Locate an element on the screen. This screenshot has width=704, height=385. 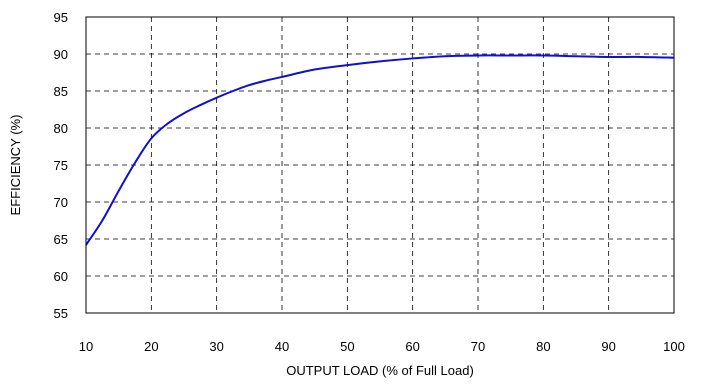
x-axis-label: OUTPUT LOAD (% of Full Load) is located at coordinates (380, 370).